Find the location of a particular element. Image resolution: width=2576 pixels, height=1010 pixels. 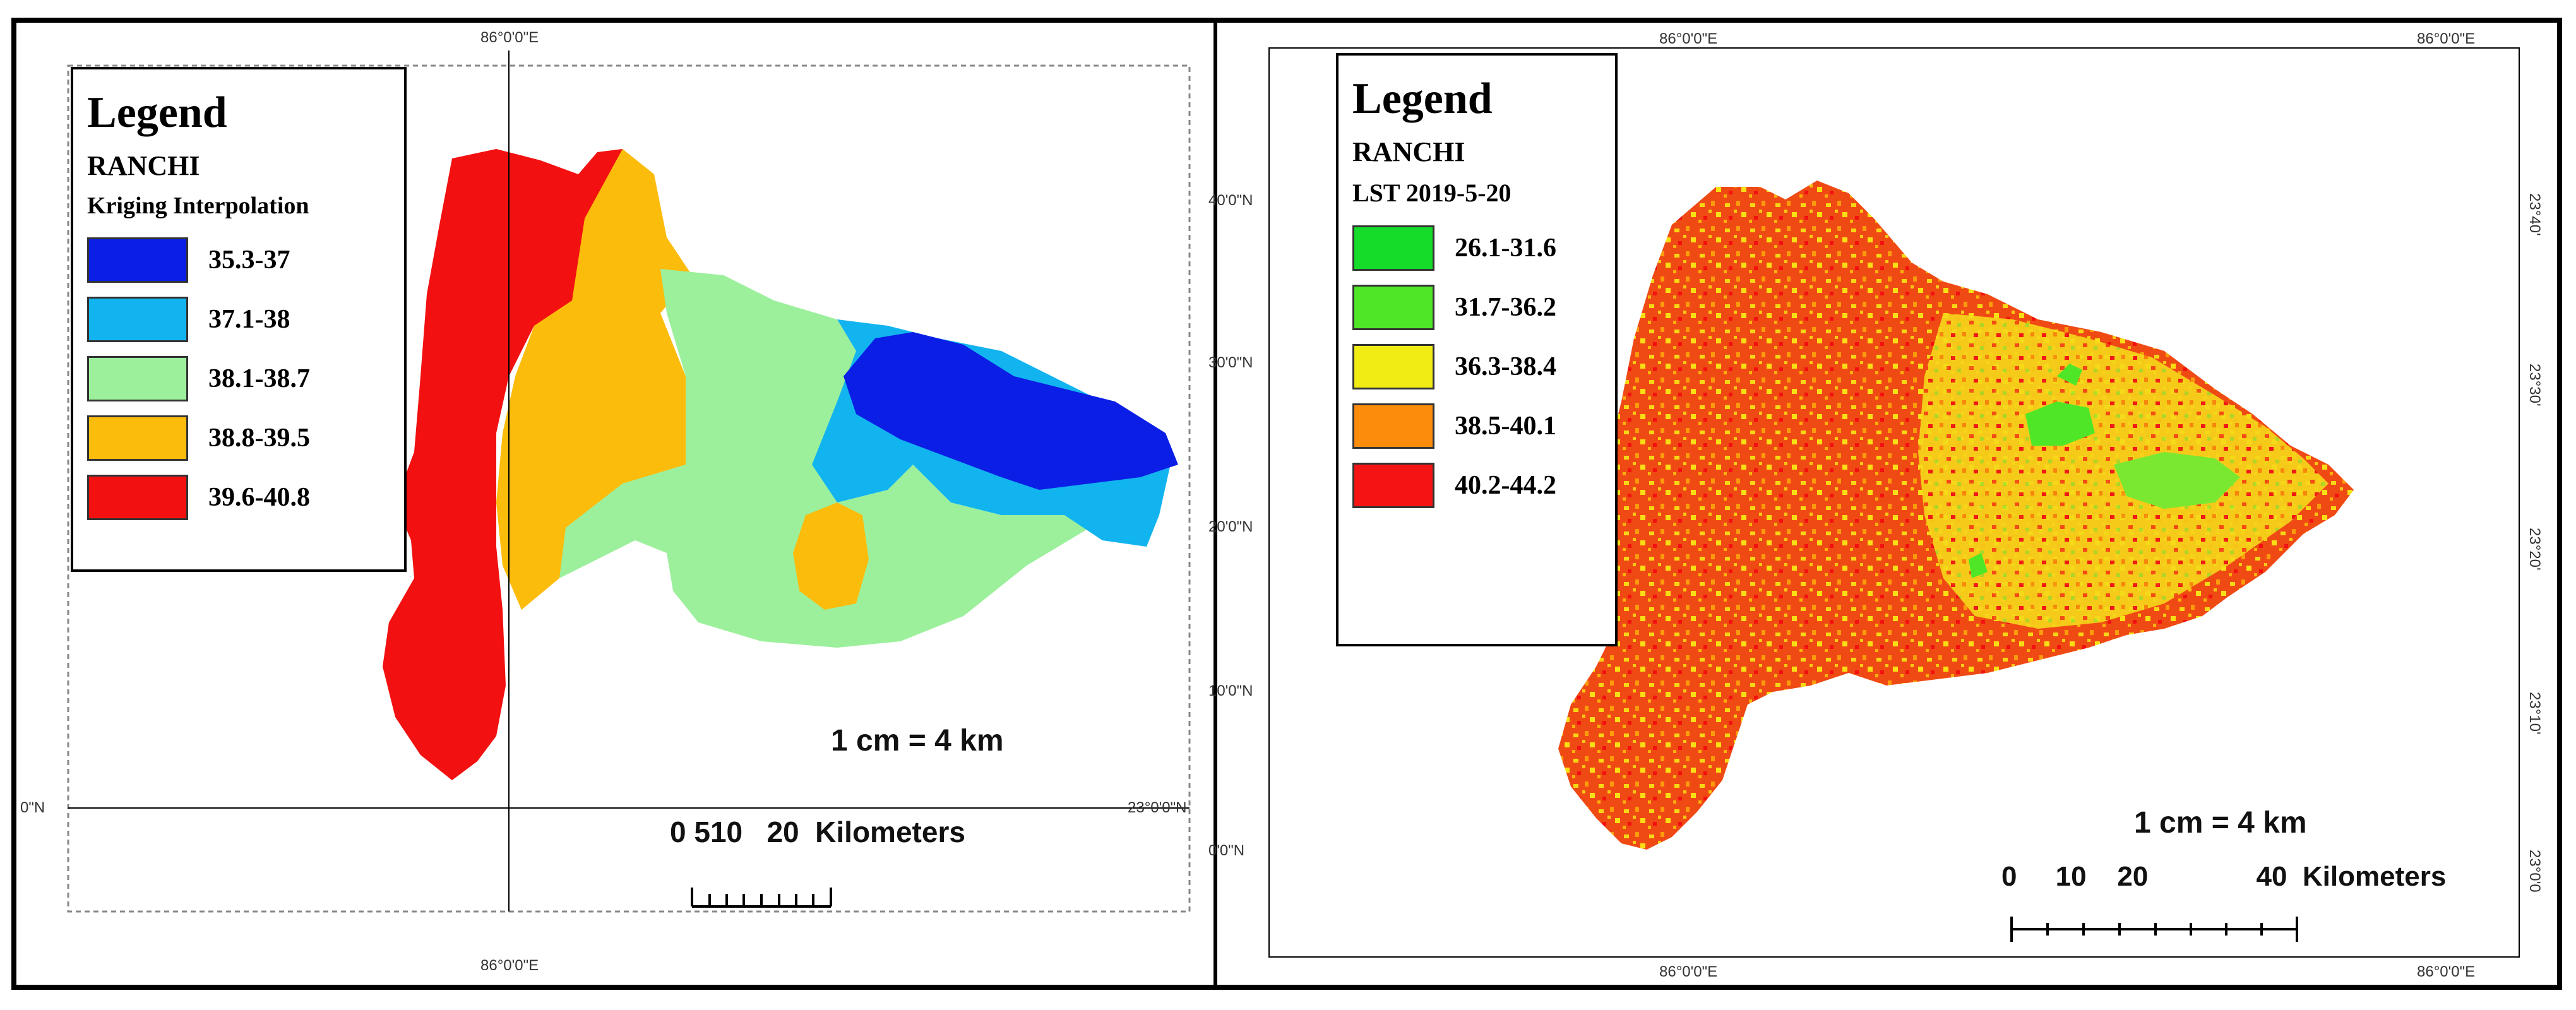

legend-row: 35.3-37 is located at coordinates (238, 260).